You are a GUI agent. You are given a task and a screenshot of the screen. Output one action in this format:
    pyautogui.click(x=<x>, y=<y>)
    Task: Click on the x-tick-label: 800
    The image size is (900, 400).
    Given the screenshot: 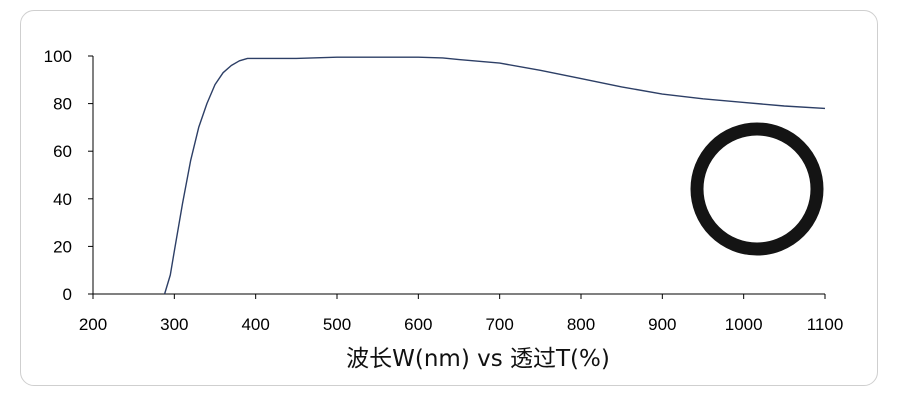 What is the action you would take?
    pyautogui.click(x=581, y=324)
    